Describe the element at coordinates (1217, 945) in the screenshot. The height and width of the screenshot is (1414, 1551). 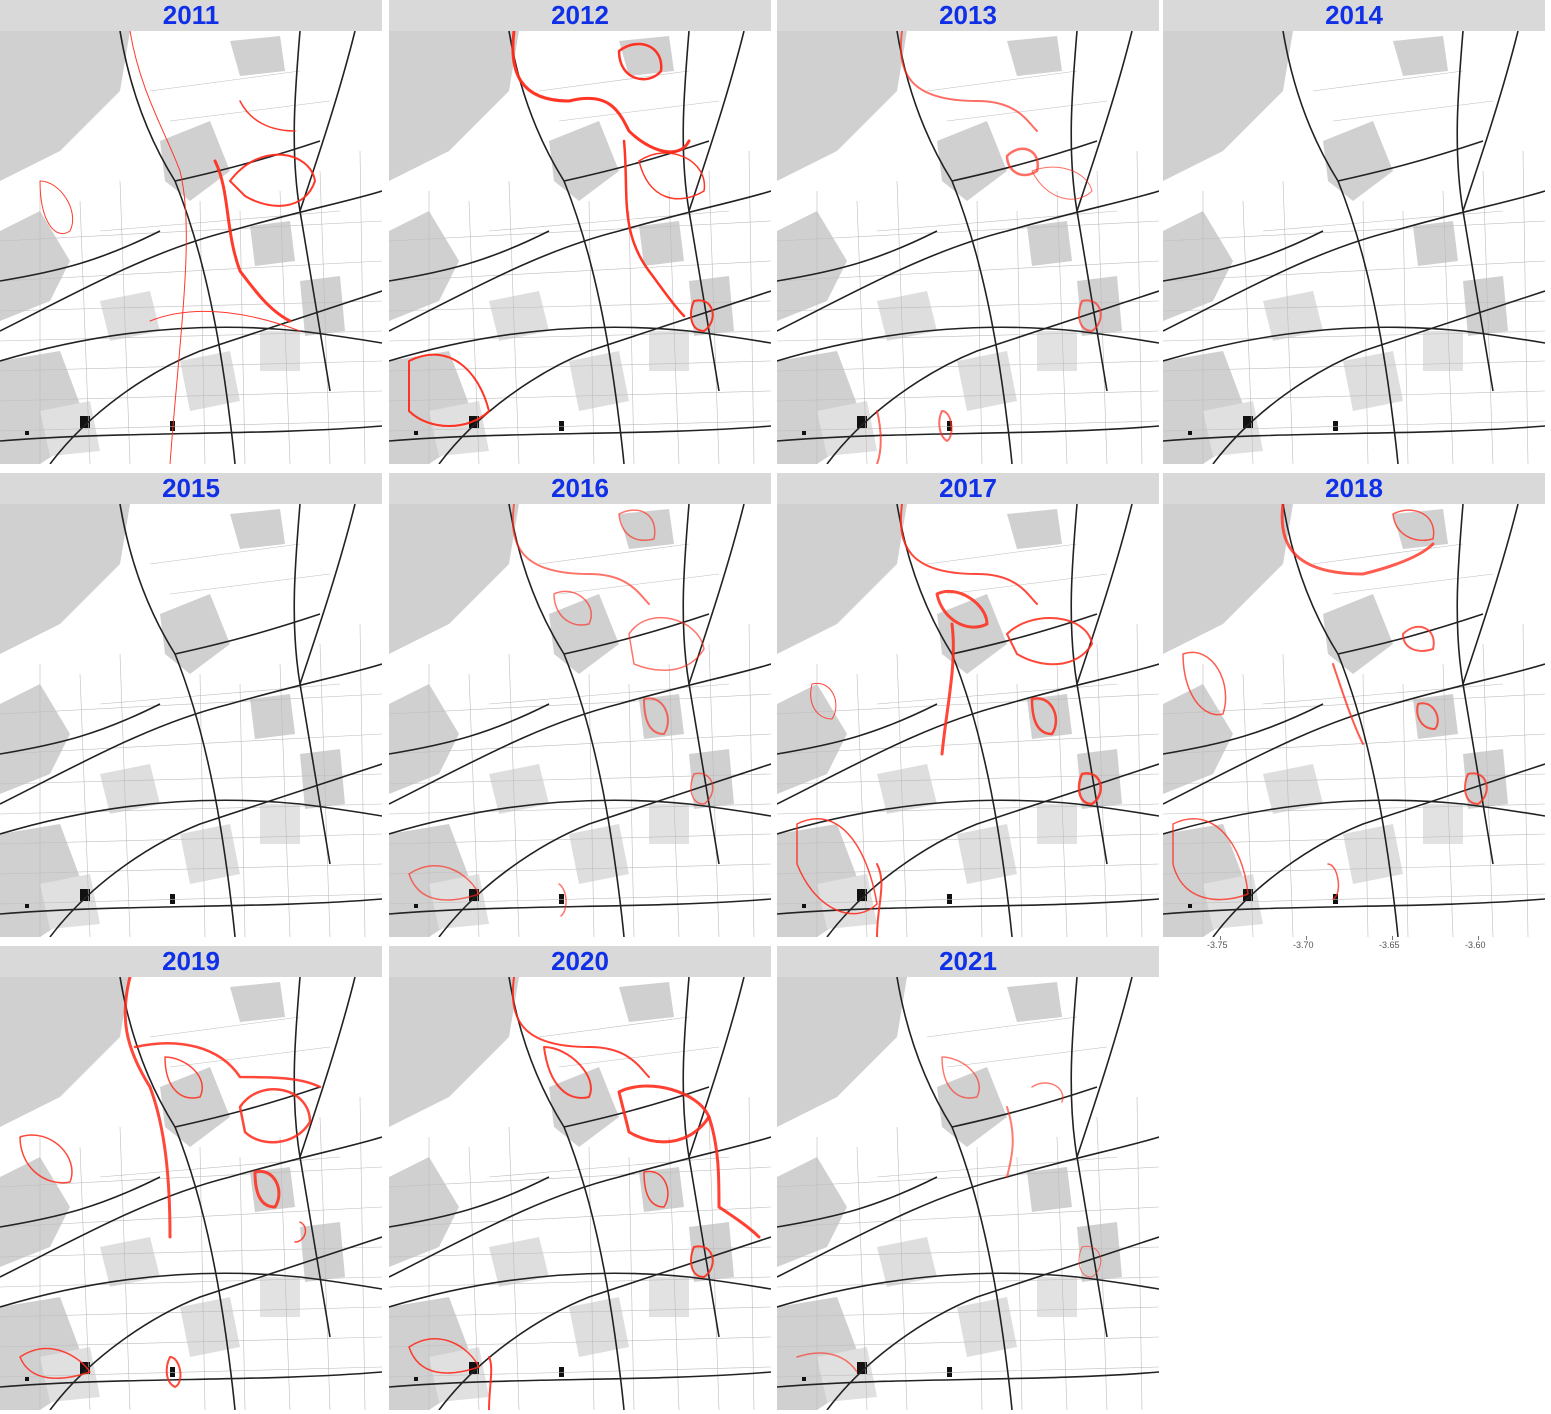
I see `x-tick-label: -3.75` at that location.